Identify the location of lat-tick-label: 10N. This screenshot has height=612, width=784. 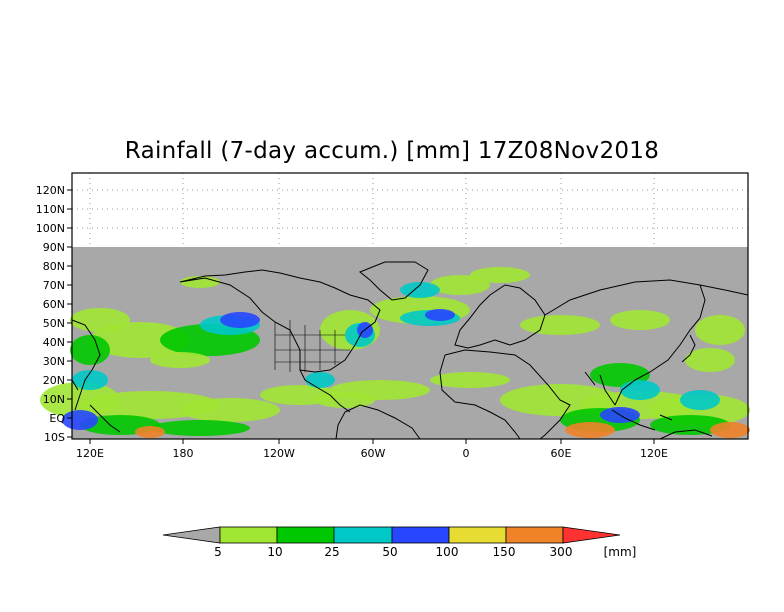
(54, 399).